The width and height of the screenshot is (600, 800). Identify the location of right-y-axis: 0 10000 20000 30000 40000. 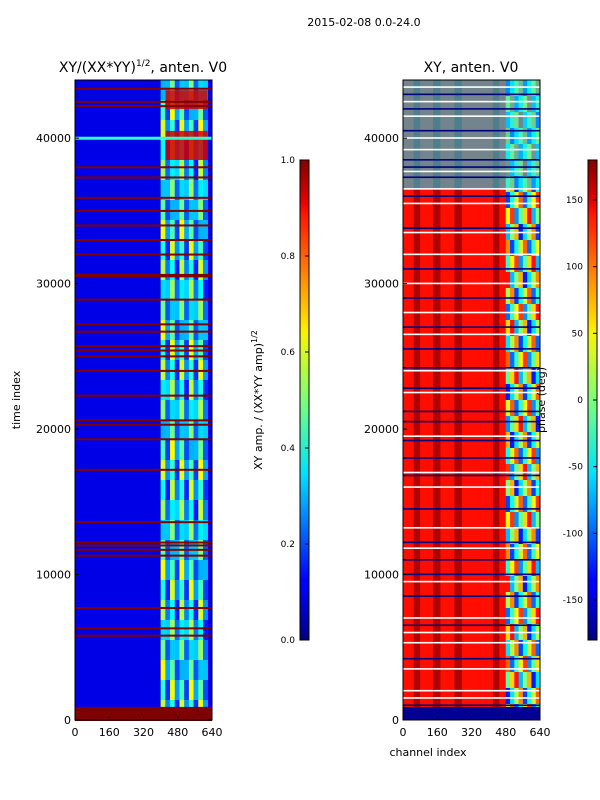
(385, 429).